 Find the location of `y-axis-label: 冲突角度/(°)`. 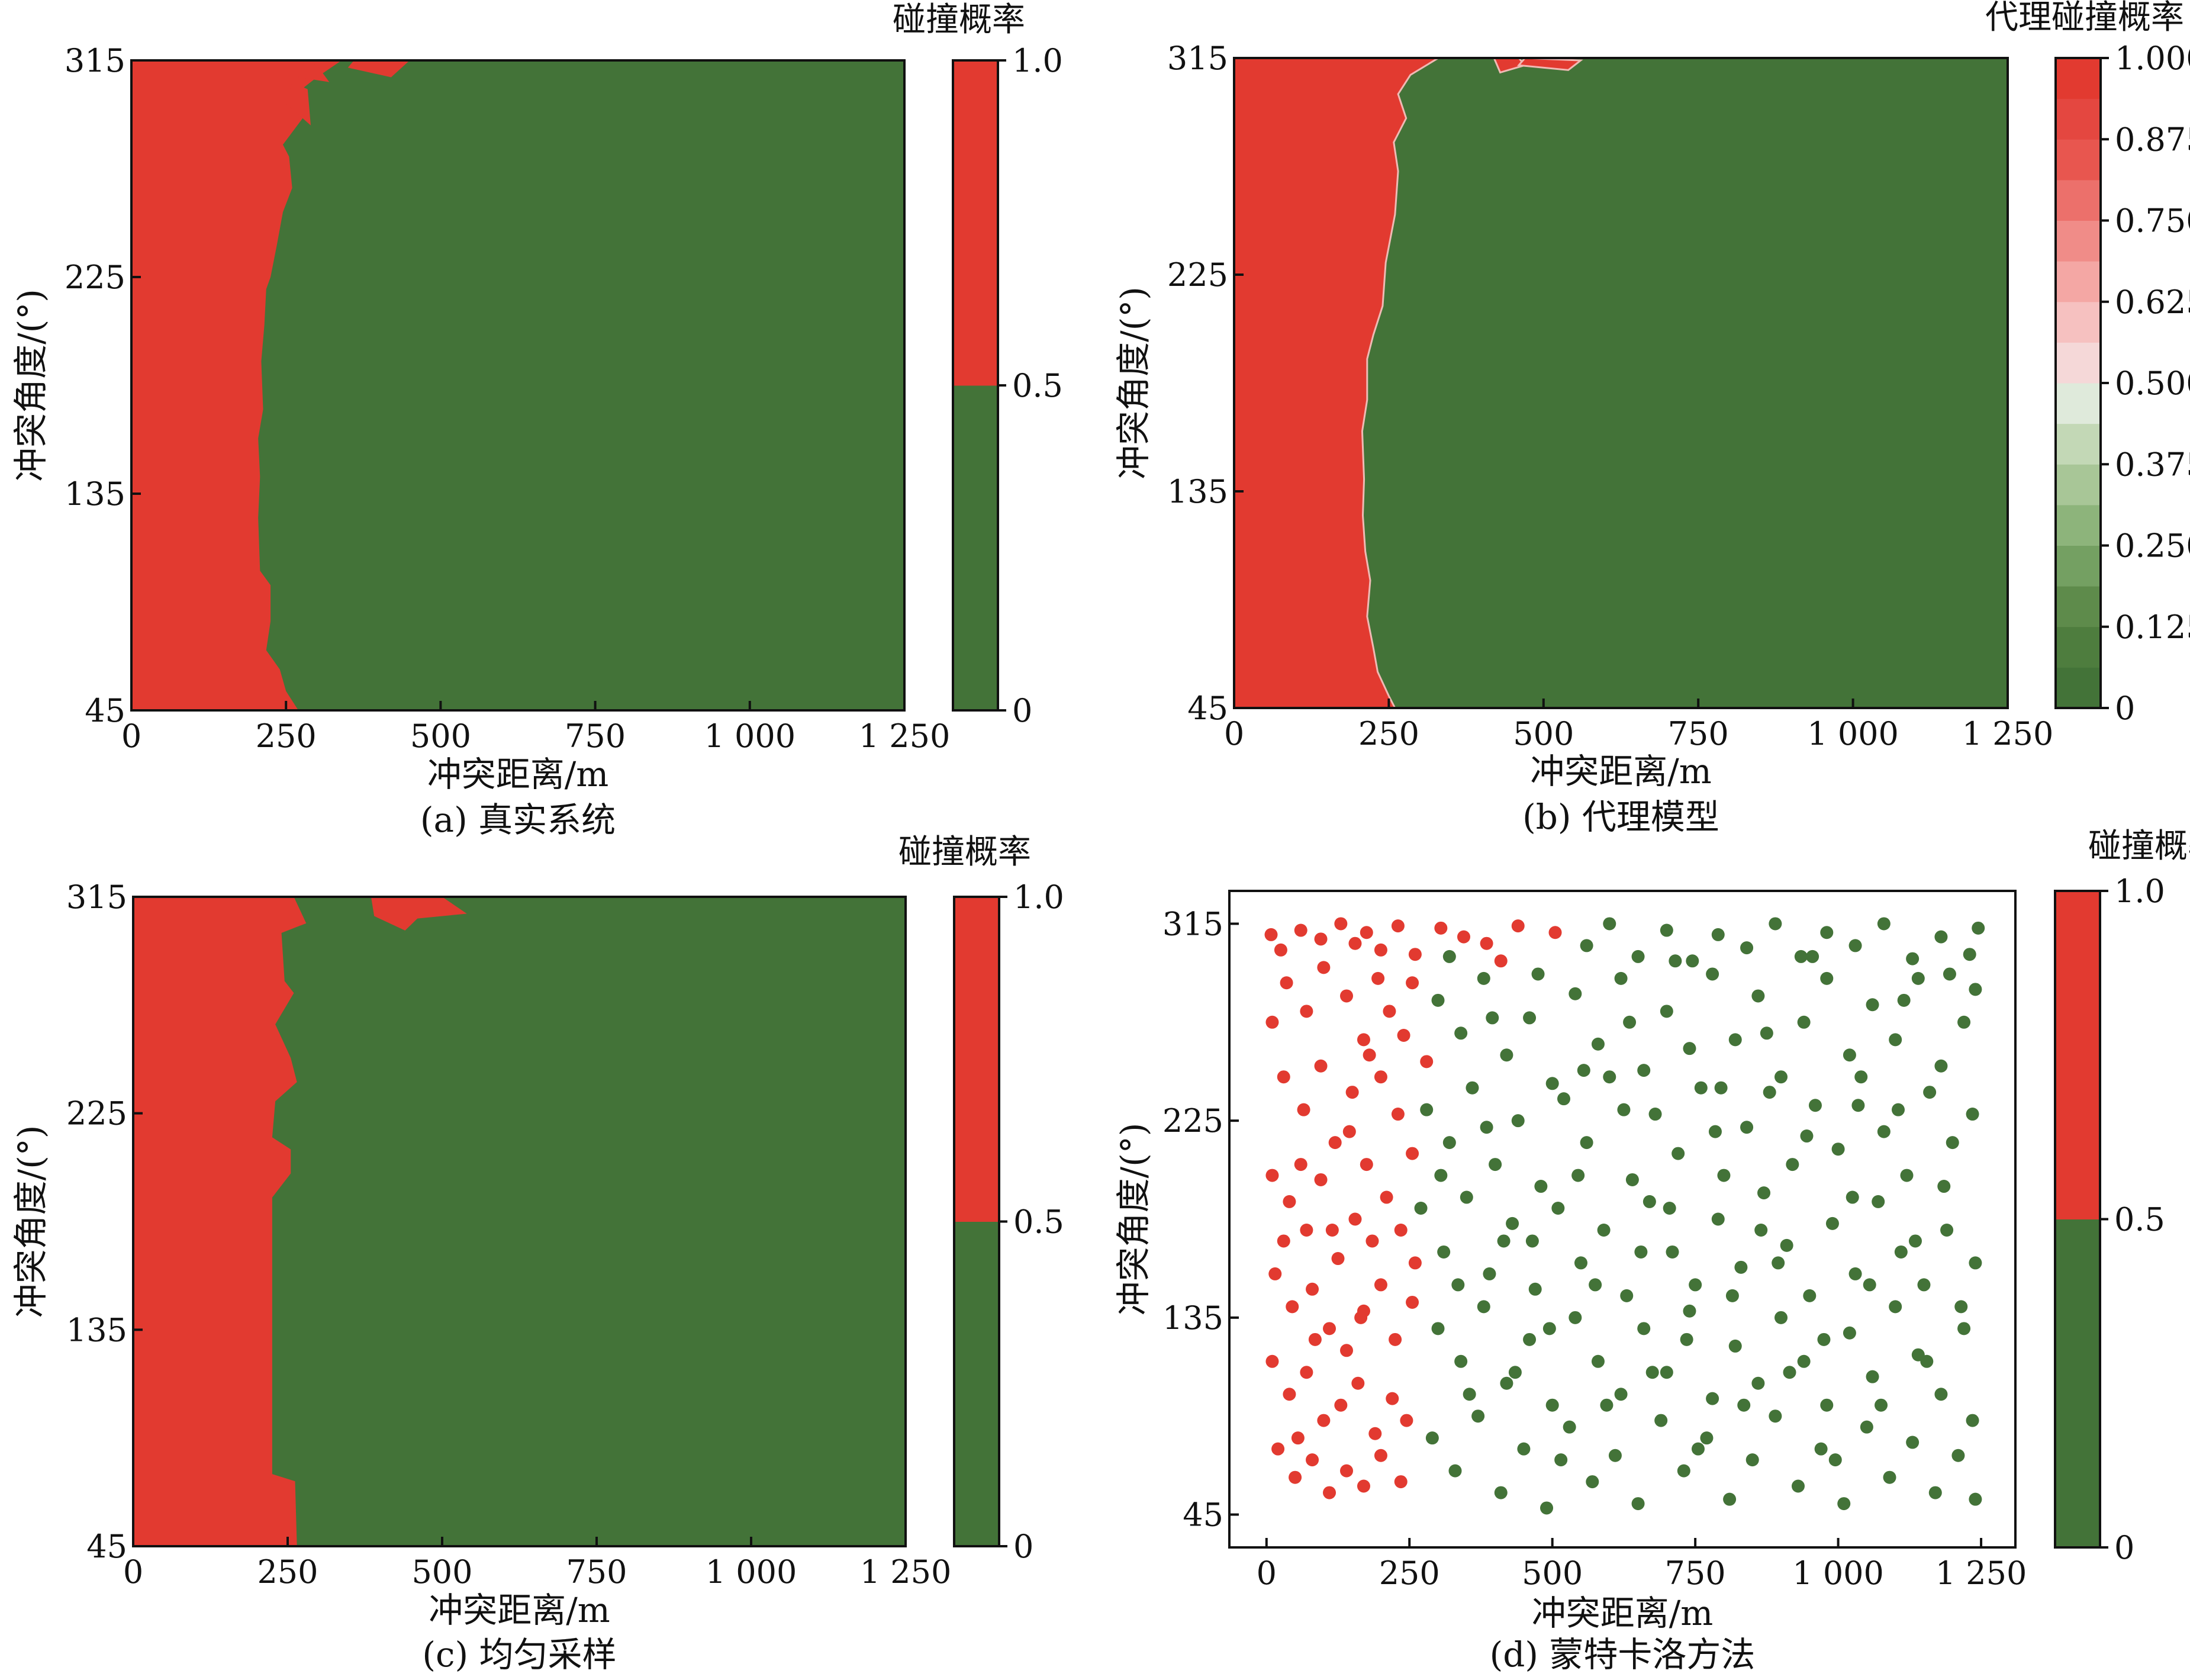

y-axis-label: 冲突角度/(°) is located at coordinates (1133, 383).